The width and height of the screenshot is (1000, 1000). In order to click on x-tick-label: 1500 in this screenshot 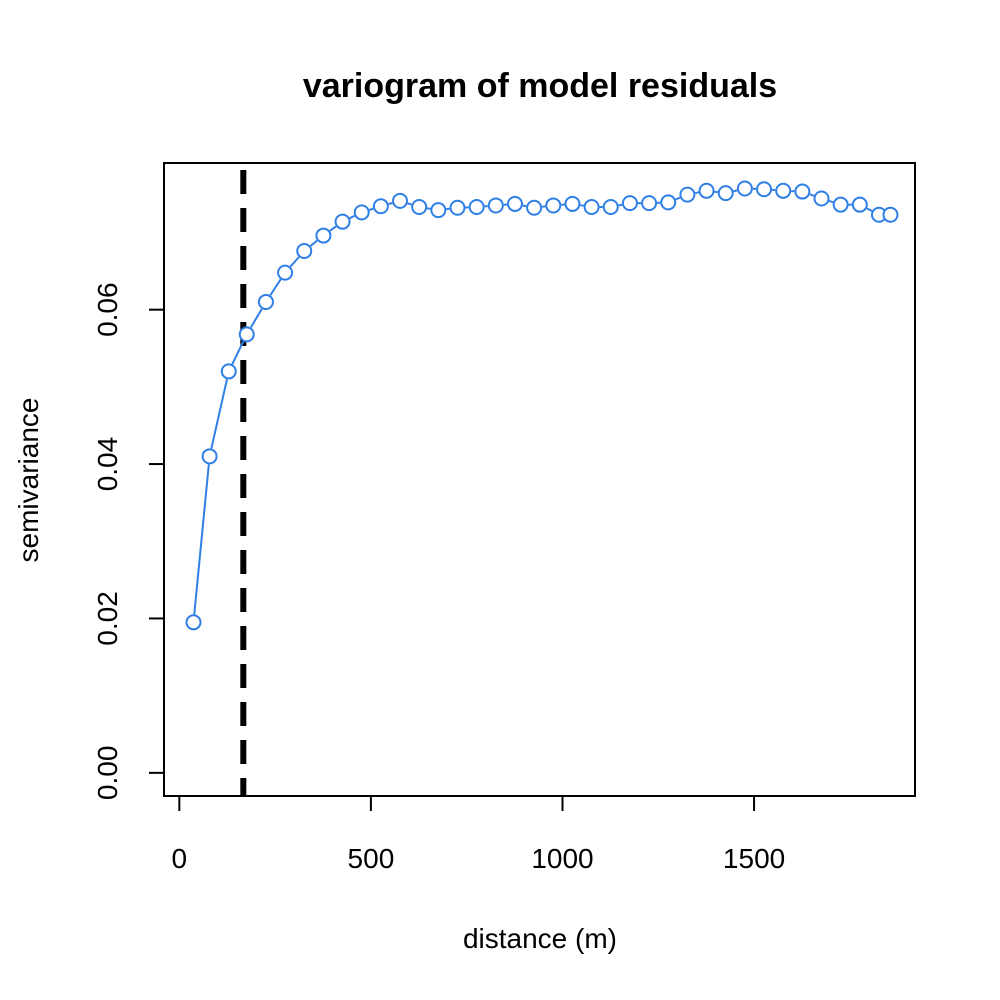, I will do `click(754, 858)`.